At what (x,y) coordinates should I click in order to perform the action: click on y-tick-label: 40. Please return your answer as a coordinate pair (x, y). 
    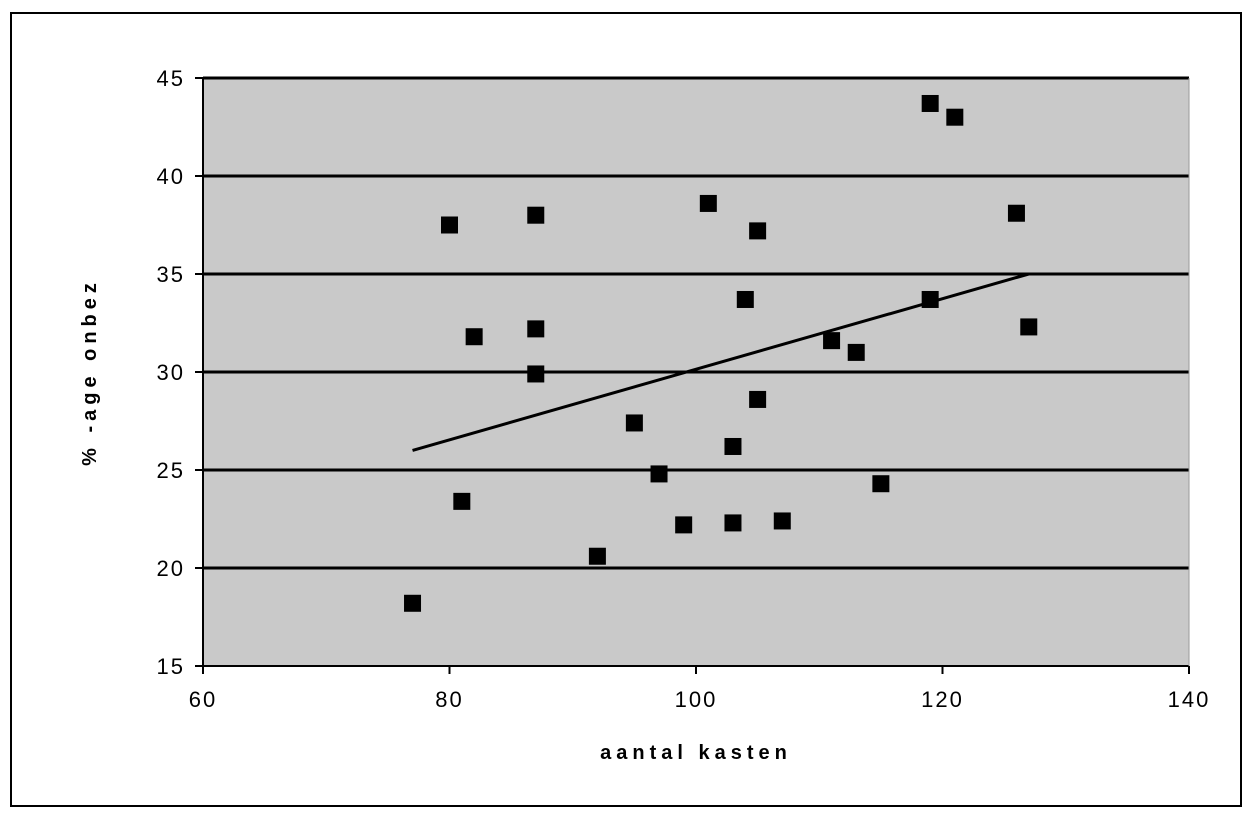
    Looking at the image, I should click on (171, 176).